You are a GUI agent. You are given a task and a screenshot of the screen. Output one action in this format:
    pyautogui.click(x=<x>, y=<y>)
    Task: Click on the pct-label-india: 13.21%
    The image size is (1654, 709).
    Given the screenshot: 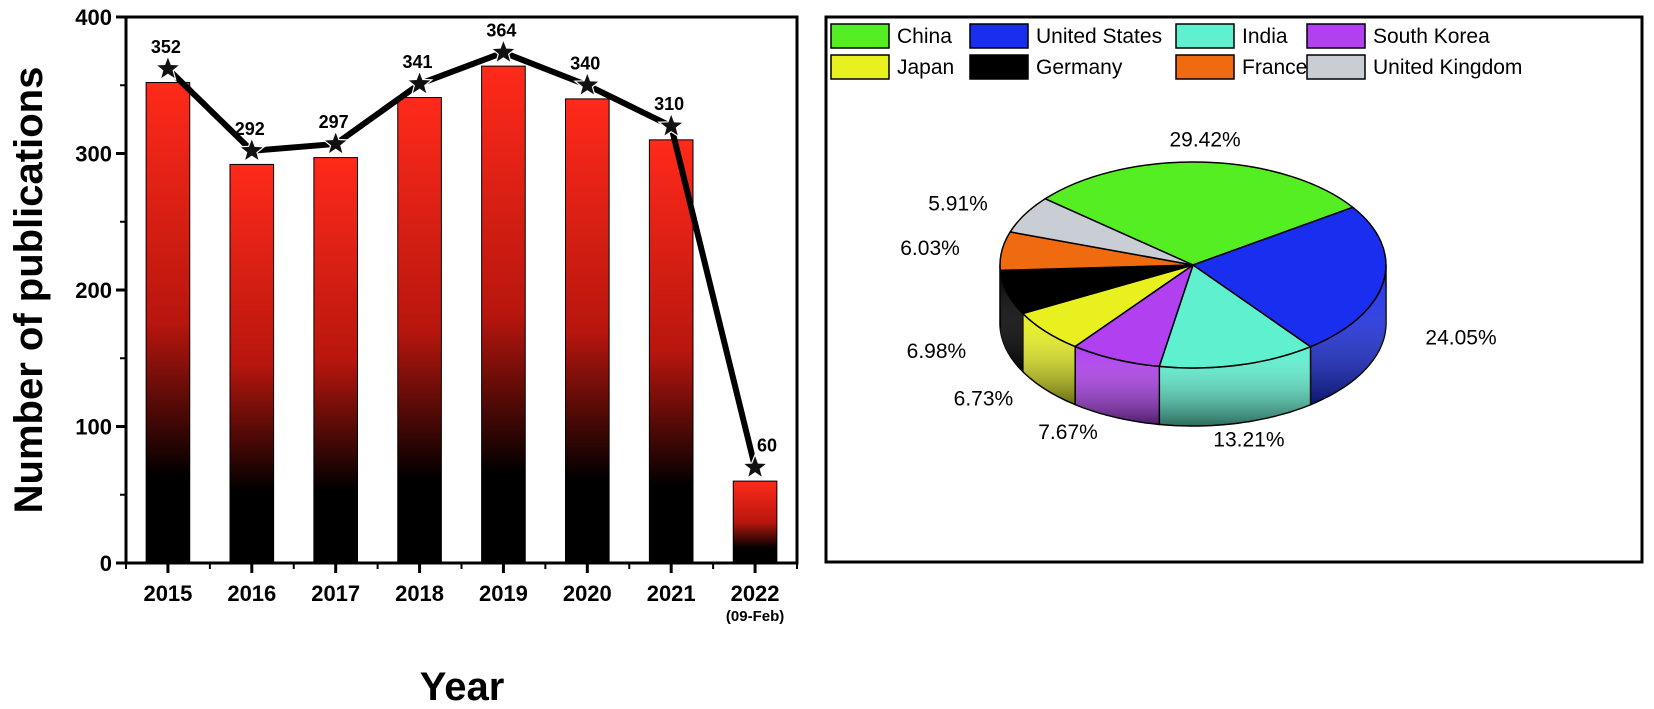 What is the action you would take?
    pyautogui.click(x=1248, y=439)
    